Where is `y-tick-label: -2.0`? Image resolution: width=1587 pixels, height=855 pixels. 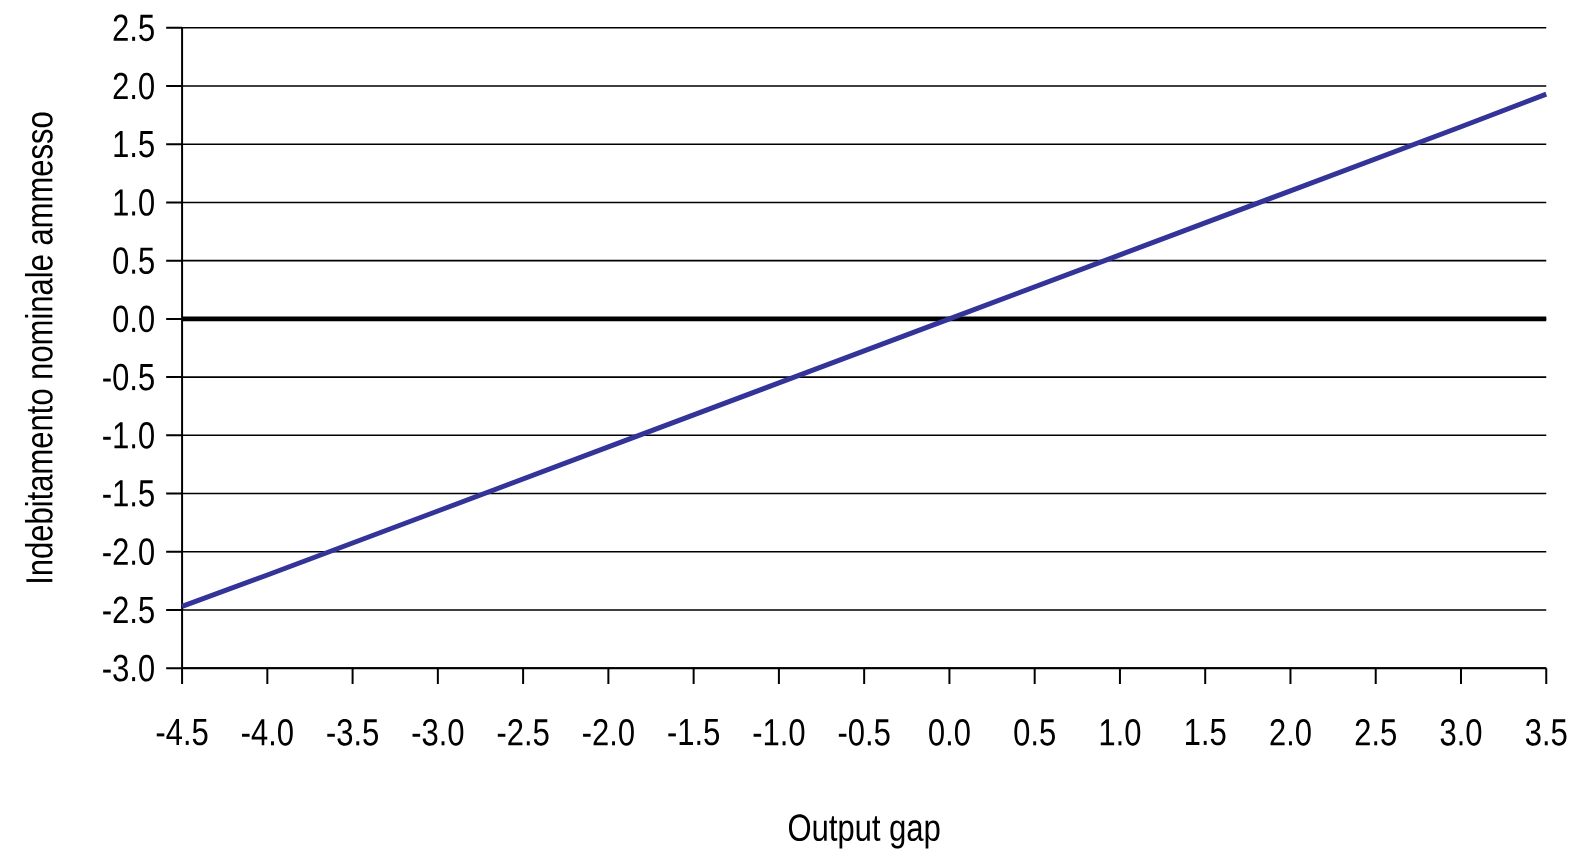
y-tick-label: -2.0 is located at coordinates (128, 552).